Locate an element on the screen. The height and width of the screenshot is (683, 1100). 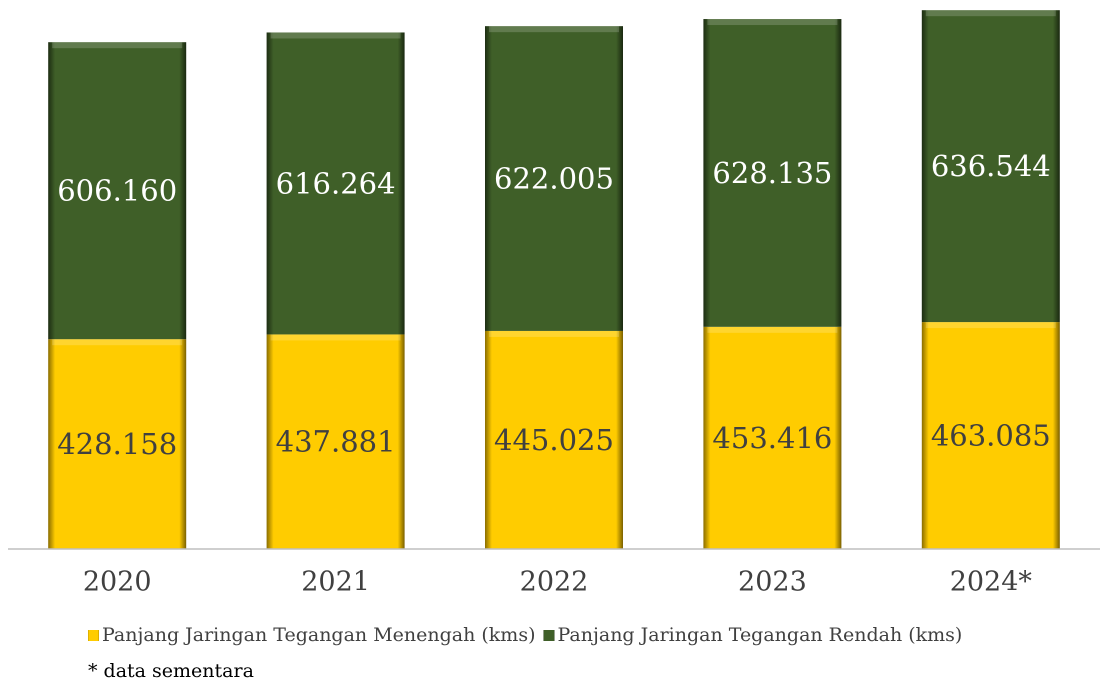
value-label: 606.160 is located at coordinates (117, 191).